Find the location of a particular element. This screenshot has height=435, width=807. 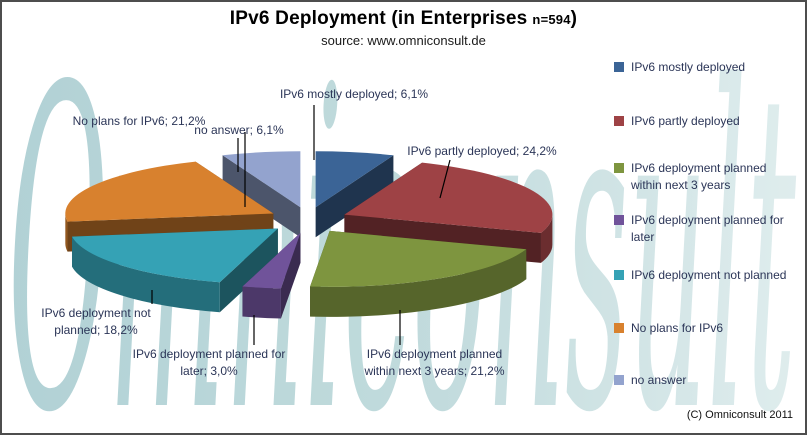

pie-slice-5-outer-wall is located at coordinates (66, 232).